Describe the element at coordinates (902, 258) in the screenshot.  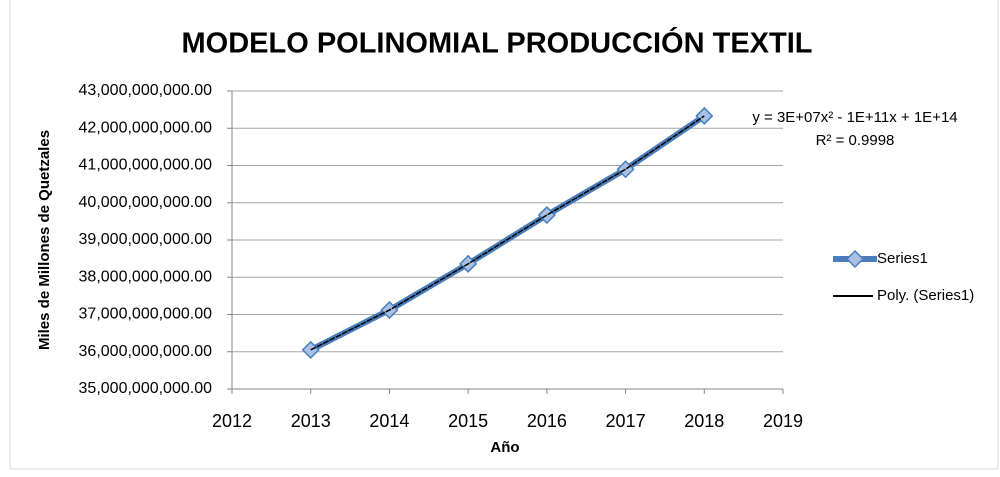
I see `legend-label: Series1` at that location.